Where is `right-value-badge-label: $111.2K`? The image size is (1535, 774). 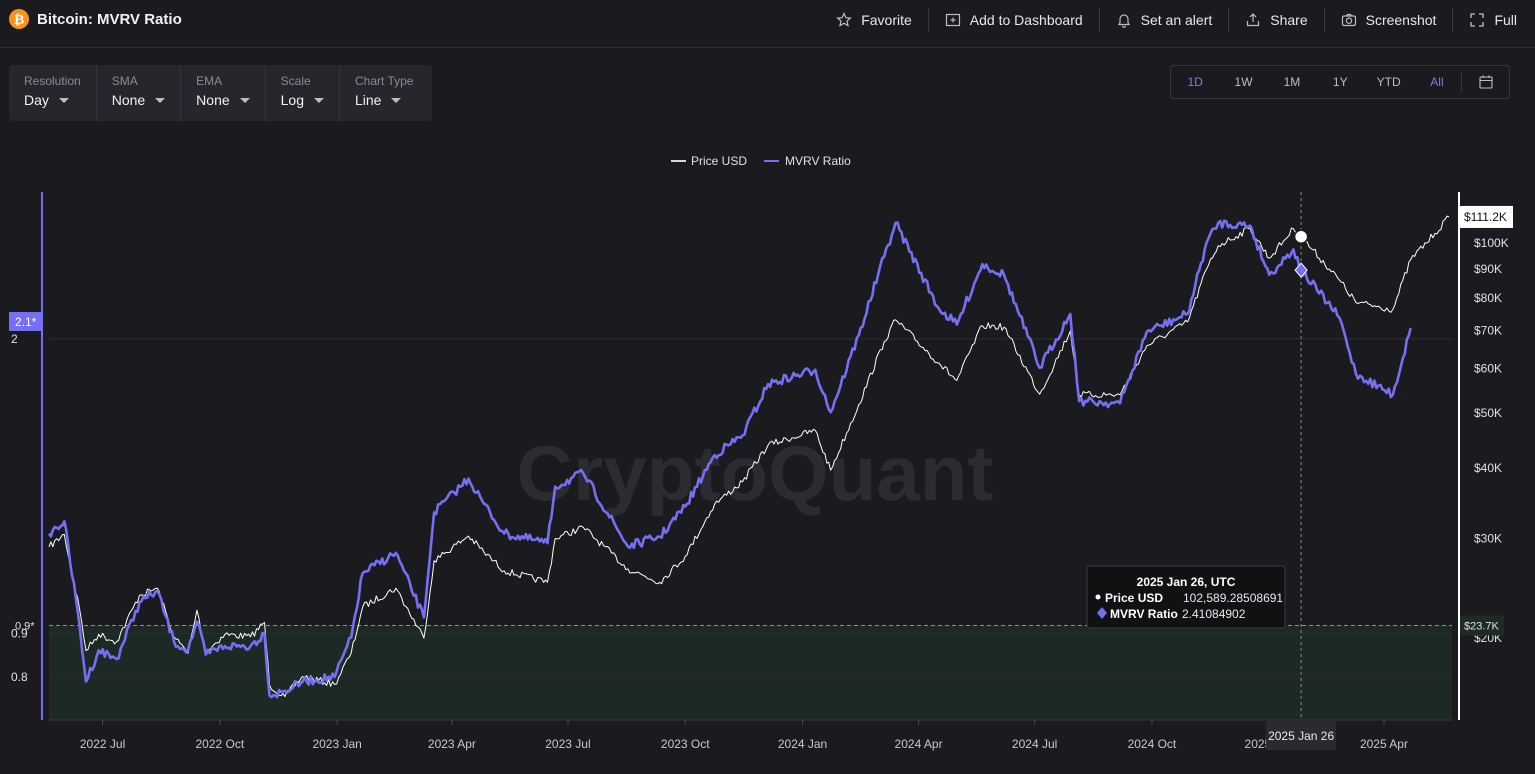
right-value-badge-label: $111.2K is located at coordinates (1485, 217).